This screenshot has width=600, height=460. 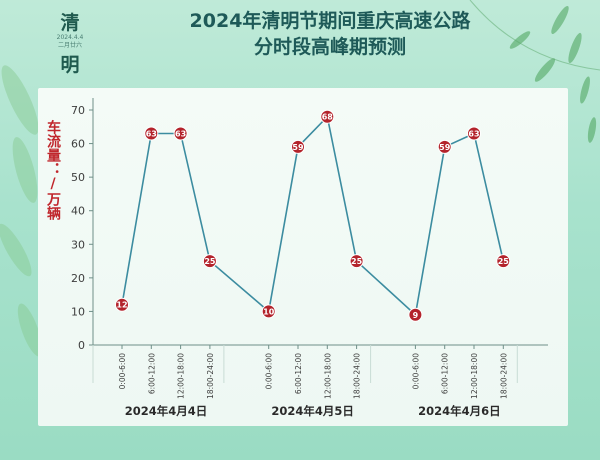 What do you see at coordinates (70, 37) in the screenshot?
I see `badge-date: 2024.4.4` at bounding box center [70, 37].